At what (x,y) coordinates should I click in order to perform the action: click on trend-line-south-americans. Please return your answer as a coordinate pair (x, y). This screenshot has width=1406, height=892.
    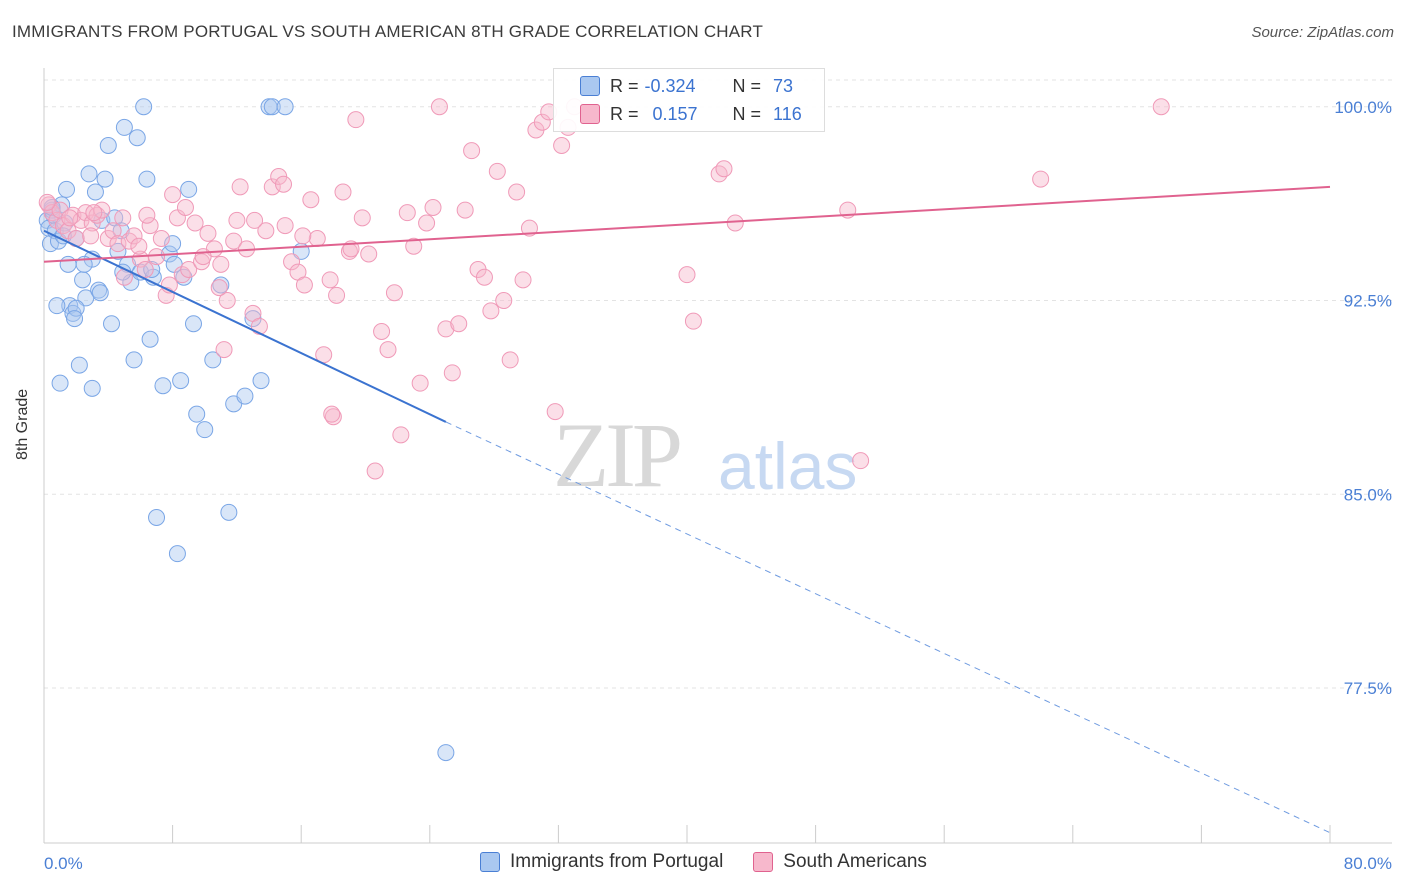
    Looking at the image, I should click on (687, 224).